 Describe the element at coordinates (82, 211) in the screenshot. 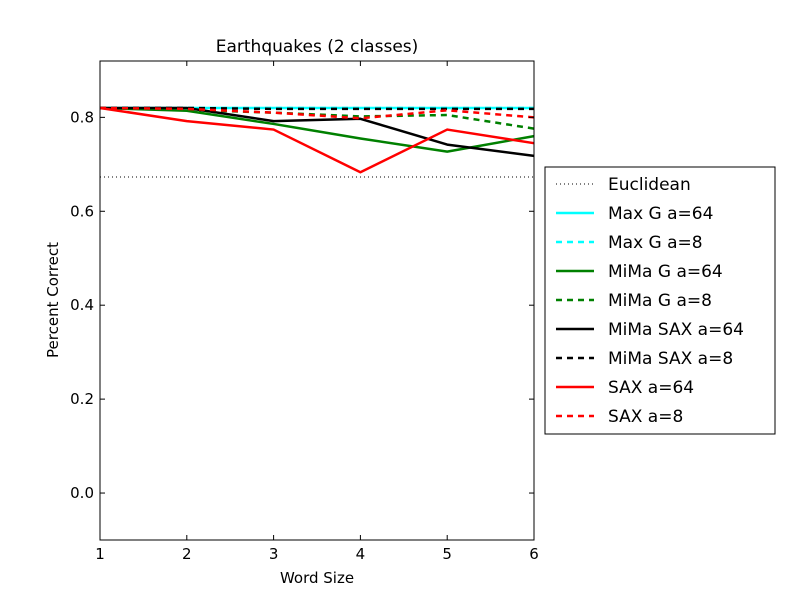

I see `y-tick-label: 0.6` at that location.